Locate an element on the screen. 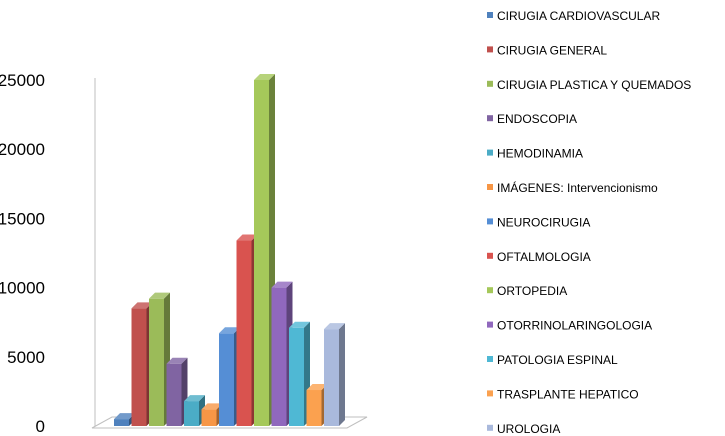 Image resolution: width=725 pixels, height=436 pixels. legend-item: OTORRINOLARINGOLOGIA is located at coordinates (569, 326).